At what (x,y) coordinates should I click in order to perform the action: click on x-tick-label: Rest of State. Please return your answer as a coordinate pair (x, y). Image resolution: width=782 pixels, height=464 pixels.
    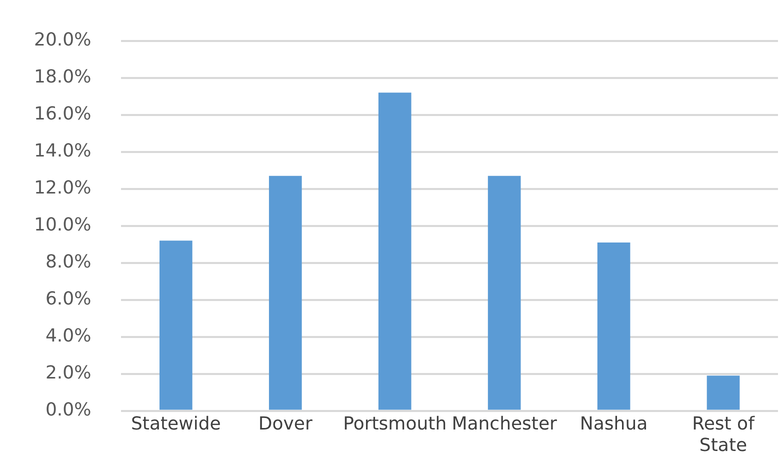
    Looking at the image, I should click on (724, 434).